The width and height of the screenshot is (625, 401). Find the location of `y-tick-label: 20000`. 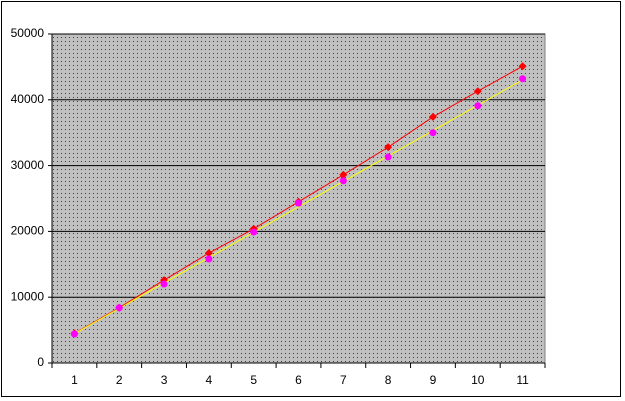

y-tick-label: 20000 is located at coordinates (28, 231).